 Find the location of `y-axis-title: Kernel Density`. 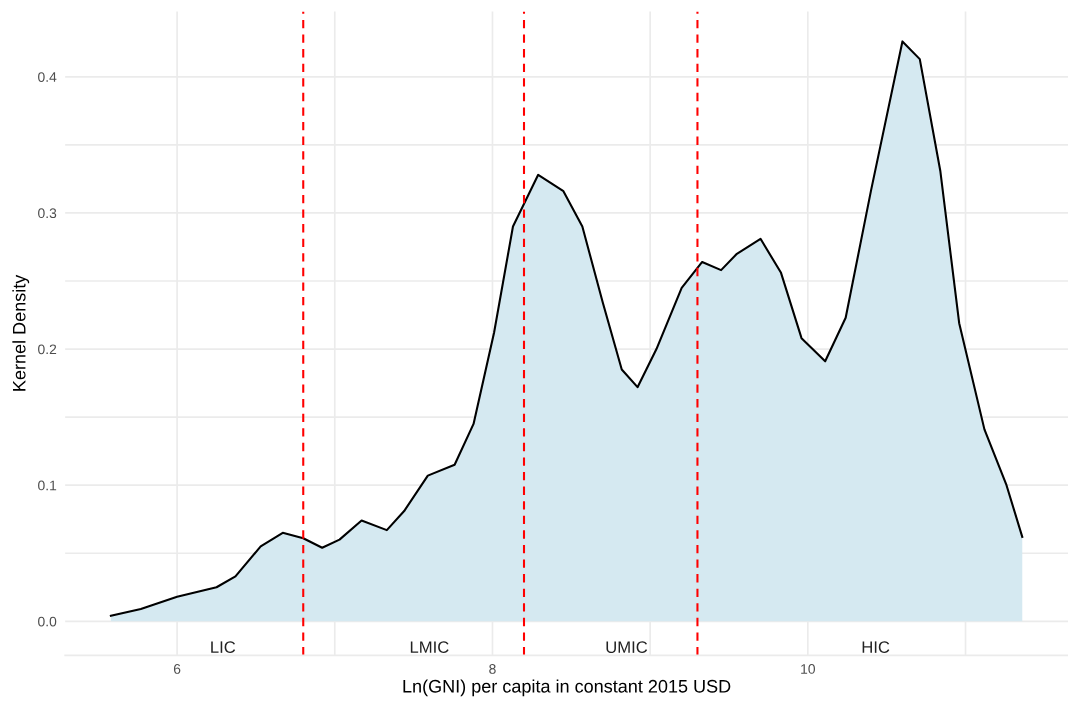

y-axis-title: Kernel Density is located at coordinates (21, 332).